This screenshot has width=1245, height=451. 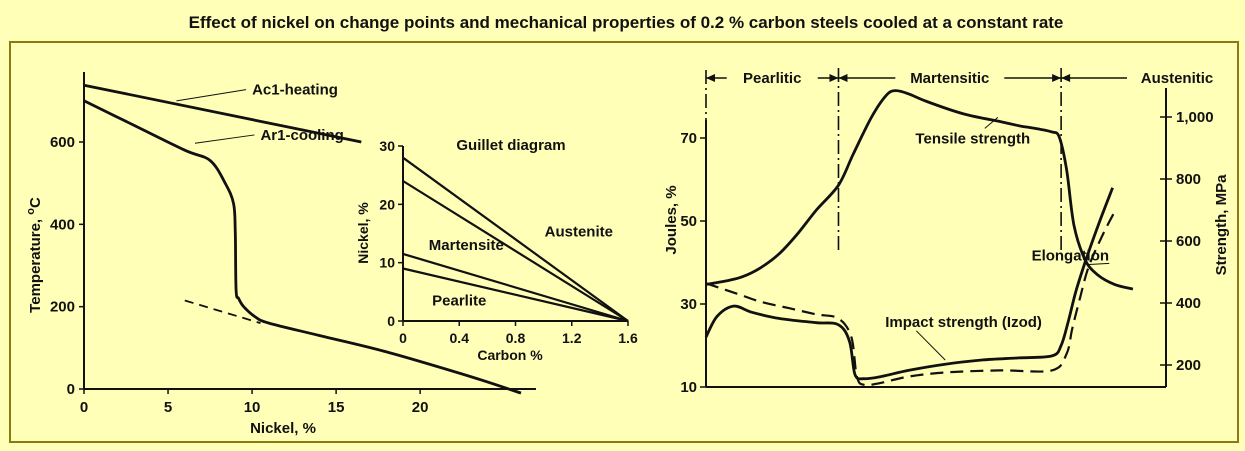 I want to click on c1-x-axis-label: Nickel, %, so click(x=283, y=428).